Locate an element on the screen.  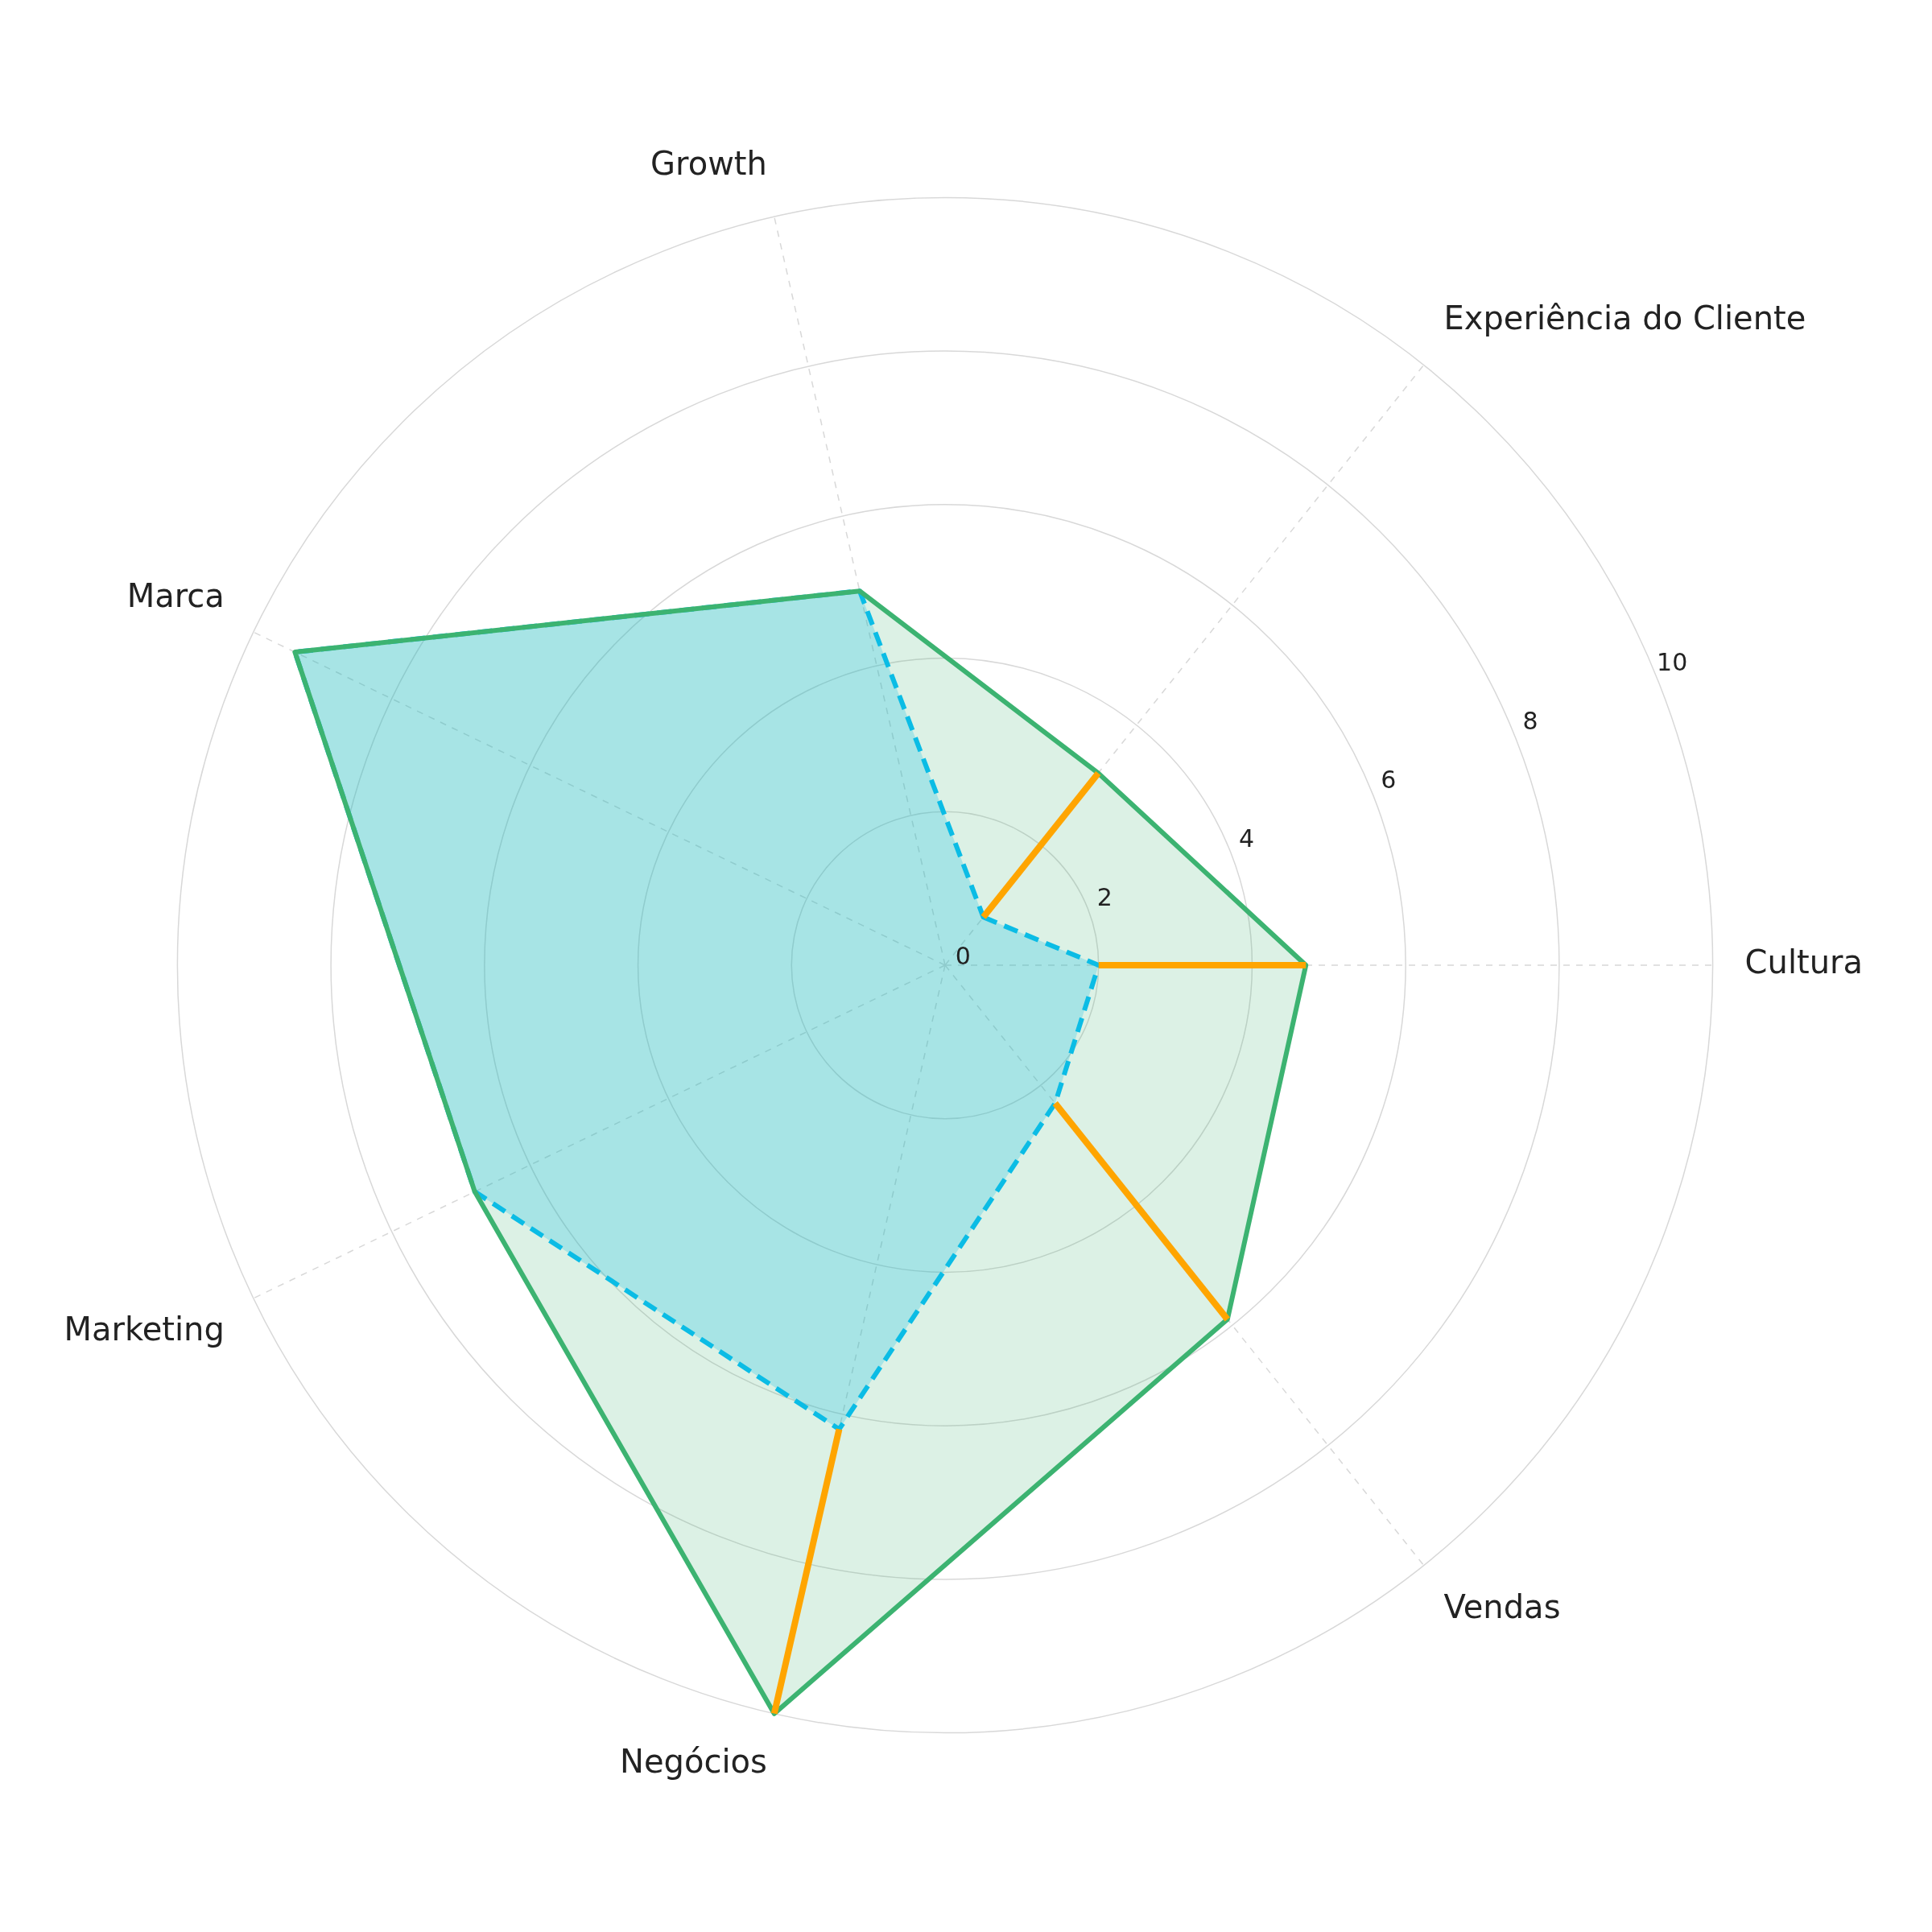
y-tick-label: 6 is located at coordinates (1389, 779).